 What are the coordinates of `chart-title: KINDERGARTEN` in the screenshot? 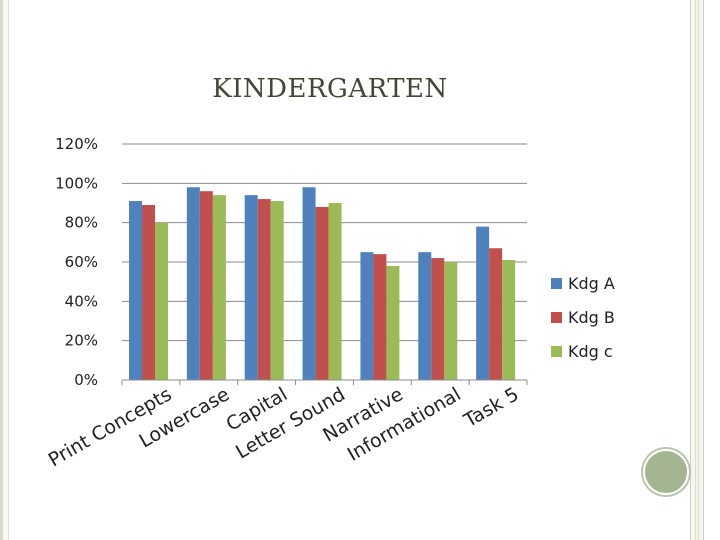 It's located at (330, 89).